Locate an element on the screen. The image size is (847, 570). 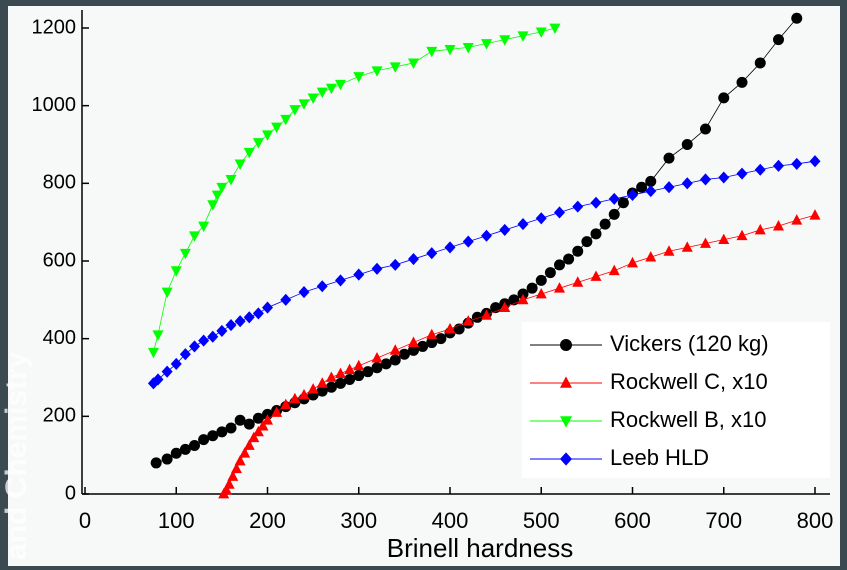
x-tick-label: 500 is located at coordinates (541, 520).